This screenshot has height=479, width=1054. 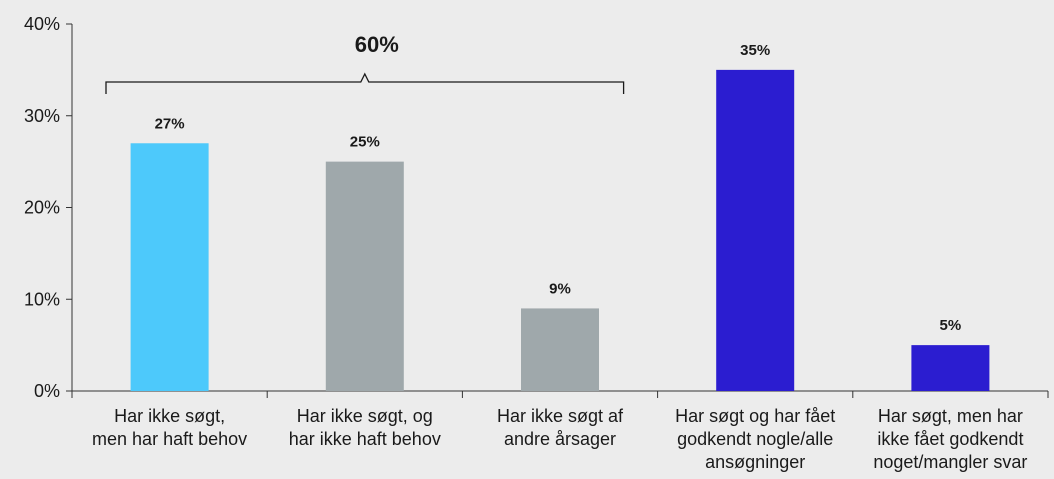 I want to click on bracket-label: 60%, so click(x=377, y=44).